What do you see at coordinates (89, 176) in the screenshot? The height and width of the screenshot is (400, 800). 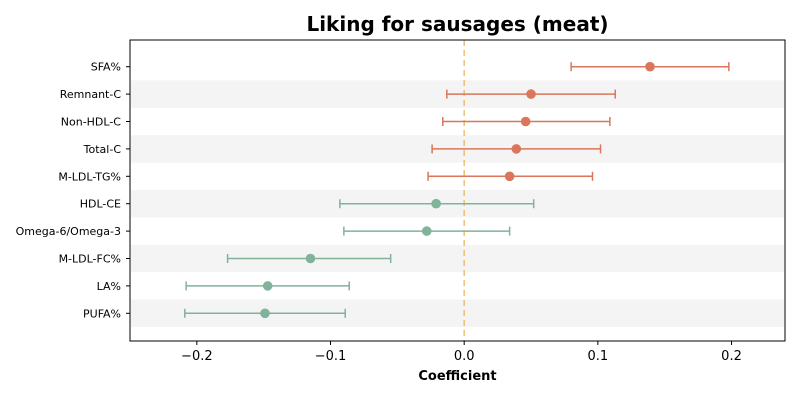 I see `y-tick-label: M-LDL-TG%` at bounding box center [89, 176].